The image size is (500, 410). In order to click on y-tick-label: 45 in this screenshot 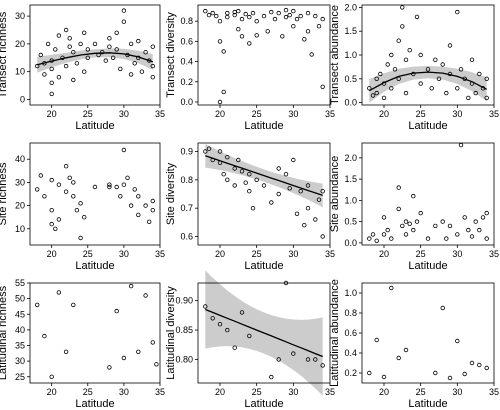, I will do `click(20, 314)`.